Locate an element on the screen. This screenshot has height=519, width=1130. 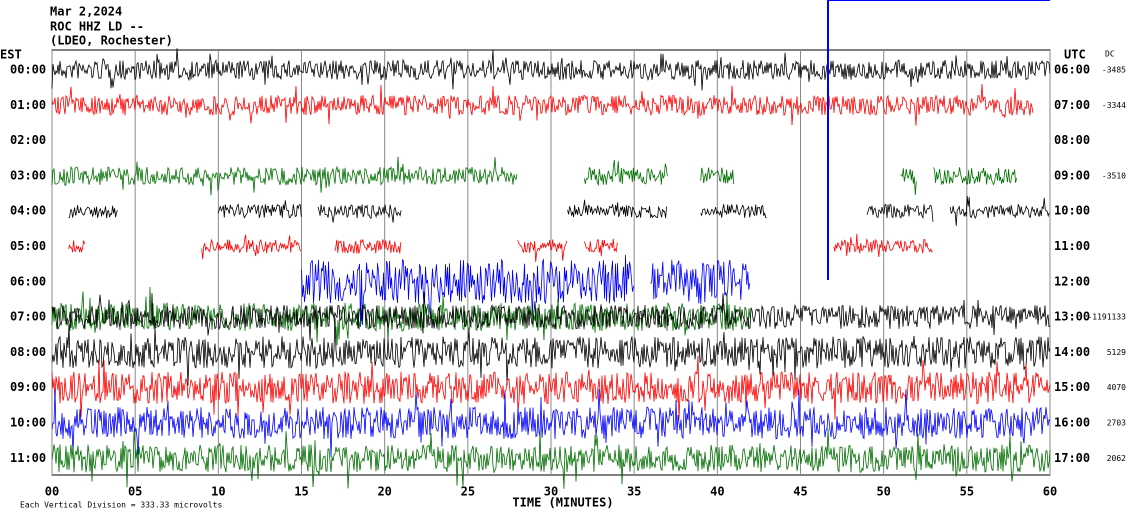
dc-value: -3344 is located at coordinates (1114, 105).